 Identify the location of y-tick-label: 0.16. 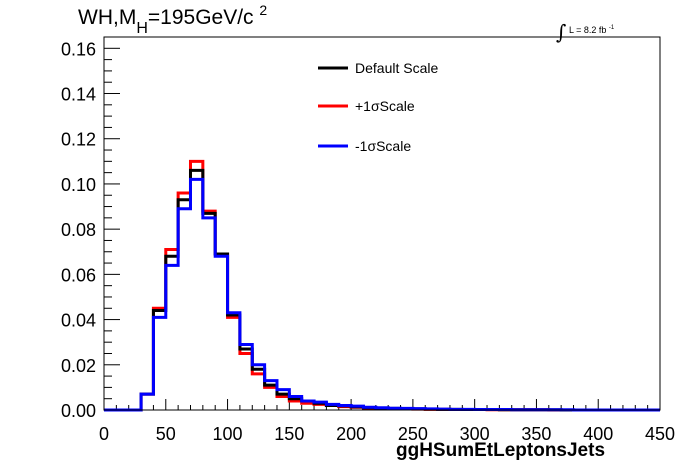
(78, 49).